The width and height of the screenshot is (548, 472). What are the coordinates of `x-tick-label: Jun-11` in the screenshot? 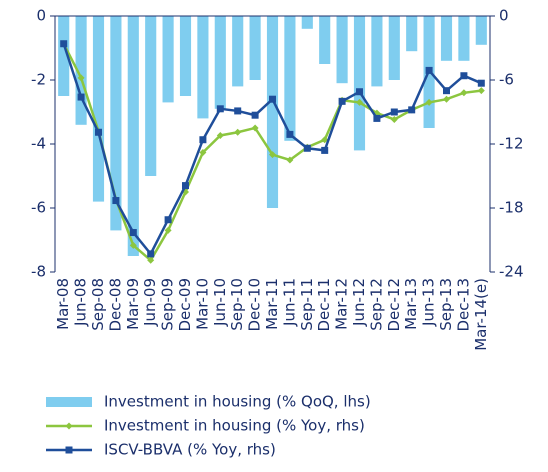 It's located at (289, 302).